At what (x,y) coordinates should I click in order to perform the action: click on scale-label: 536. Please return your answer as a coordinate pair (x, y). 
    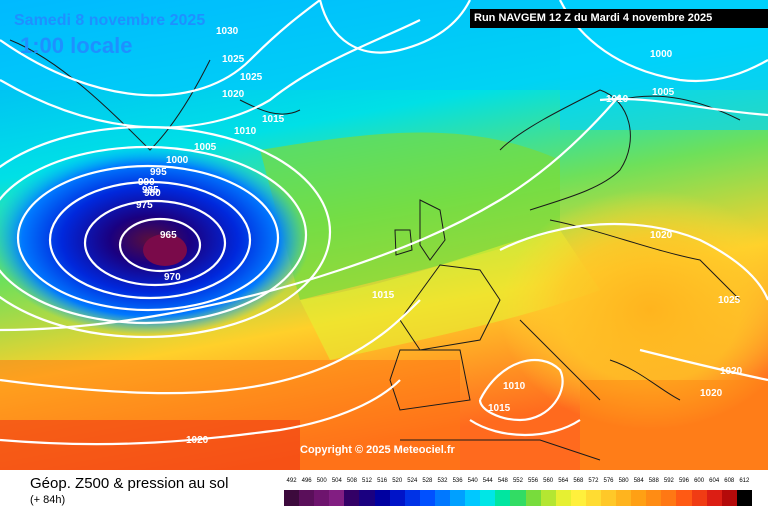
    Looking at the image, I should click on (457, 481).